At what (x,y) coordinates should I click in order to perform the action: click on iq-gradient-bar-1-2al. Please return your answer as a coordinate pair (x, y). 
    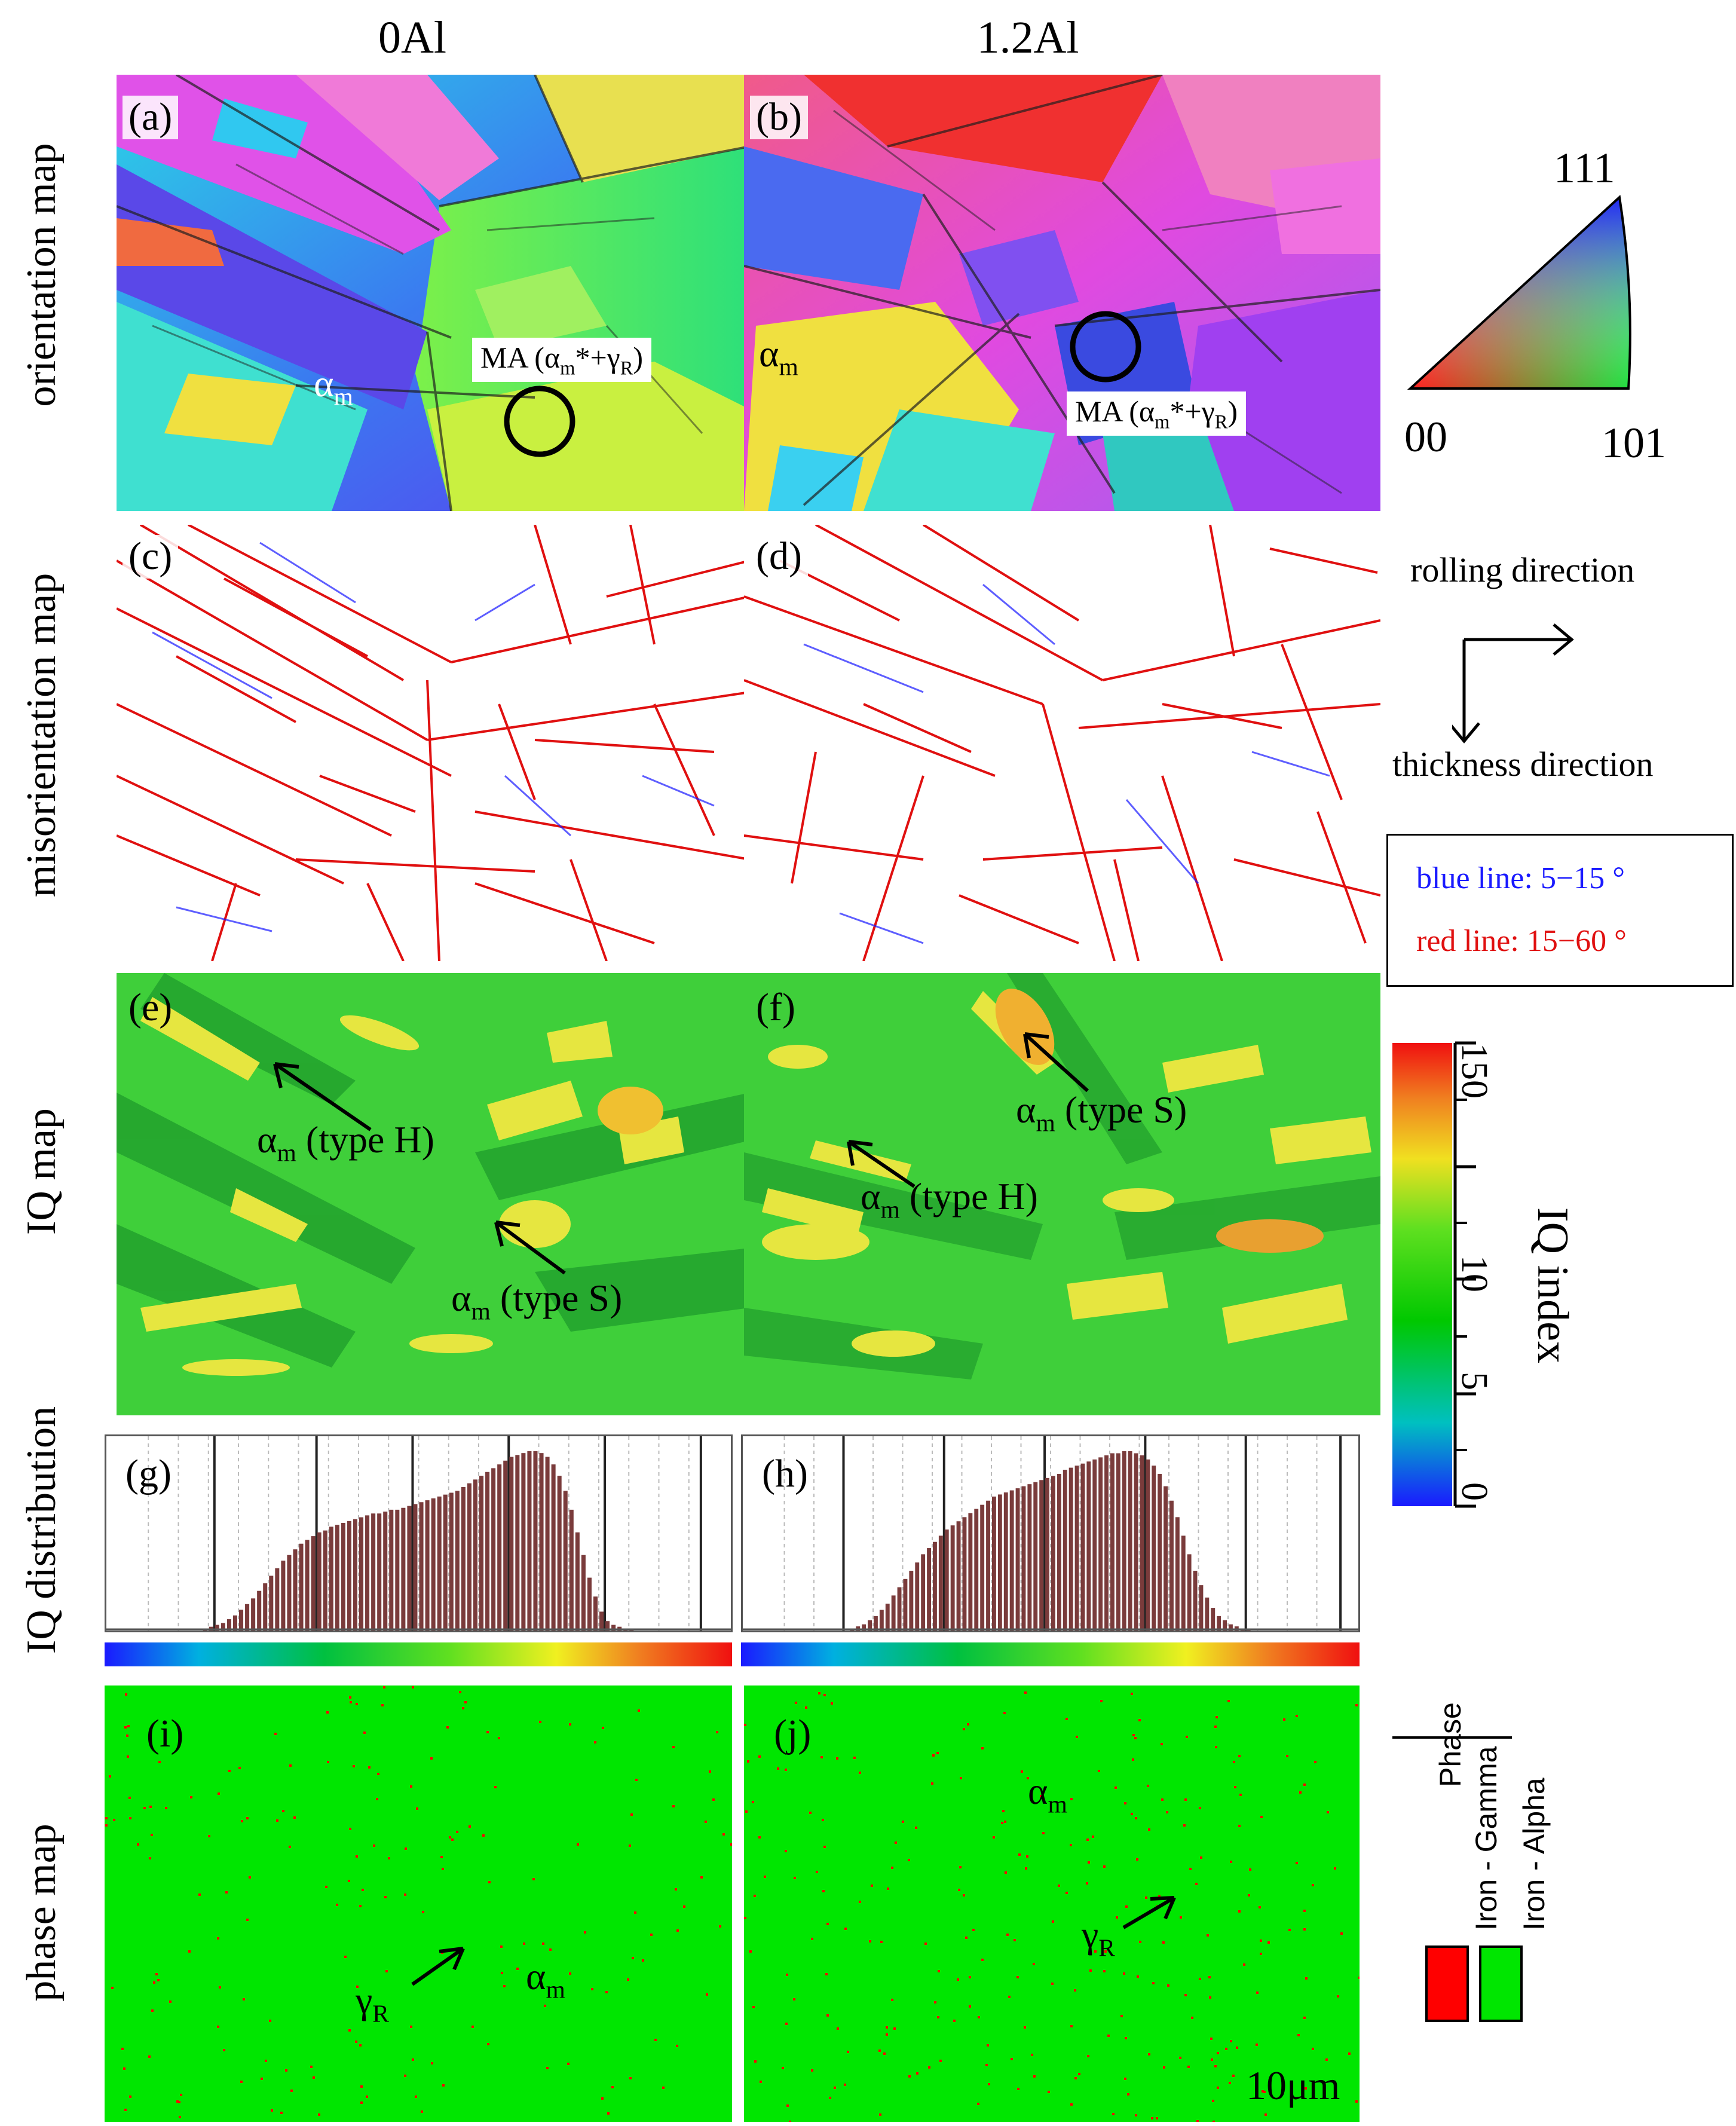
    Looking at the image, I should click on (1050, 1654).